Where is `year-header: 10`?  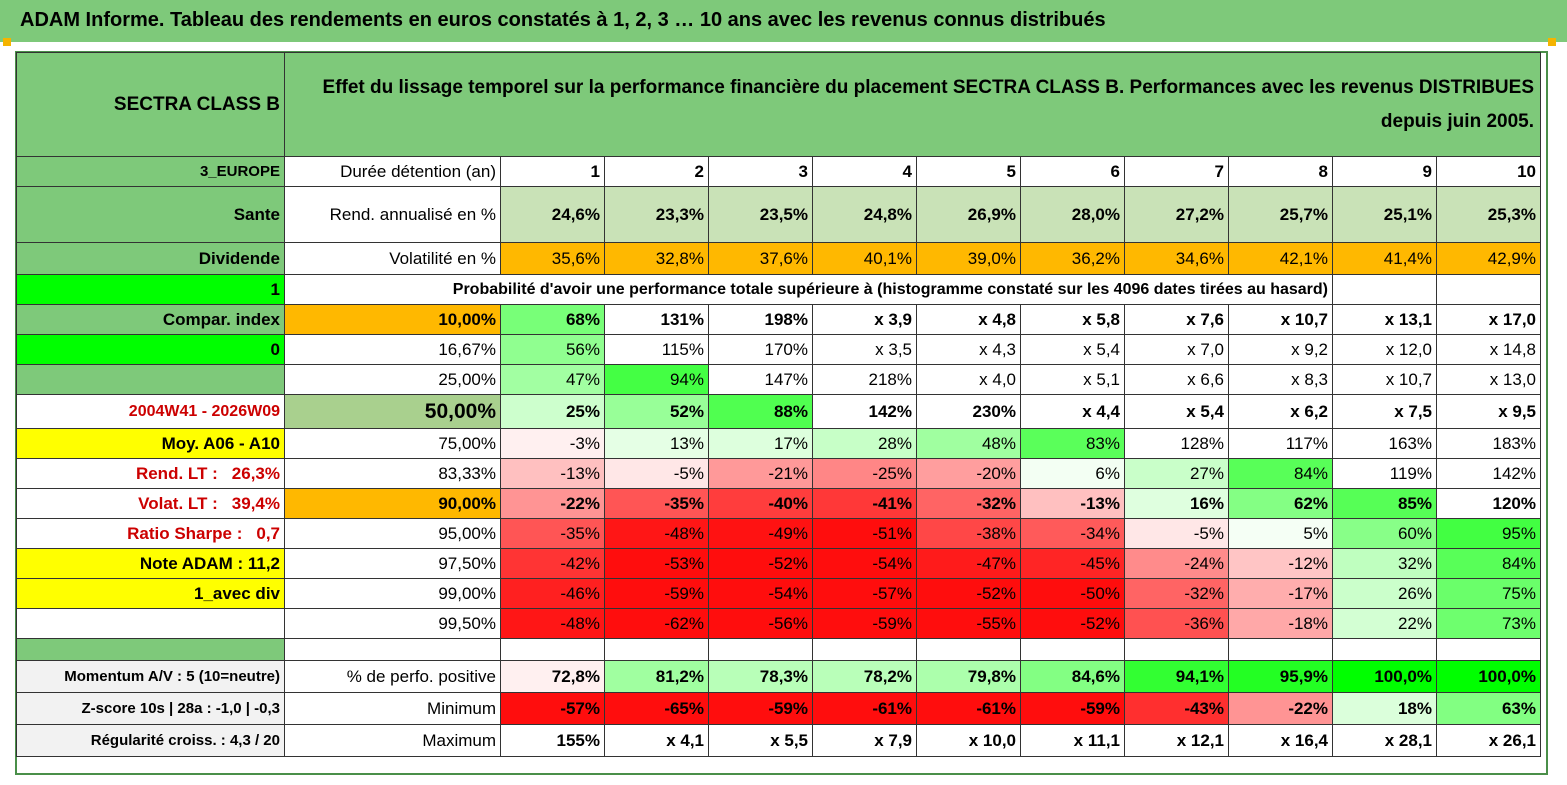 year-header: 10 is located at coordinates (1488, 171).